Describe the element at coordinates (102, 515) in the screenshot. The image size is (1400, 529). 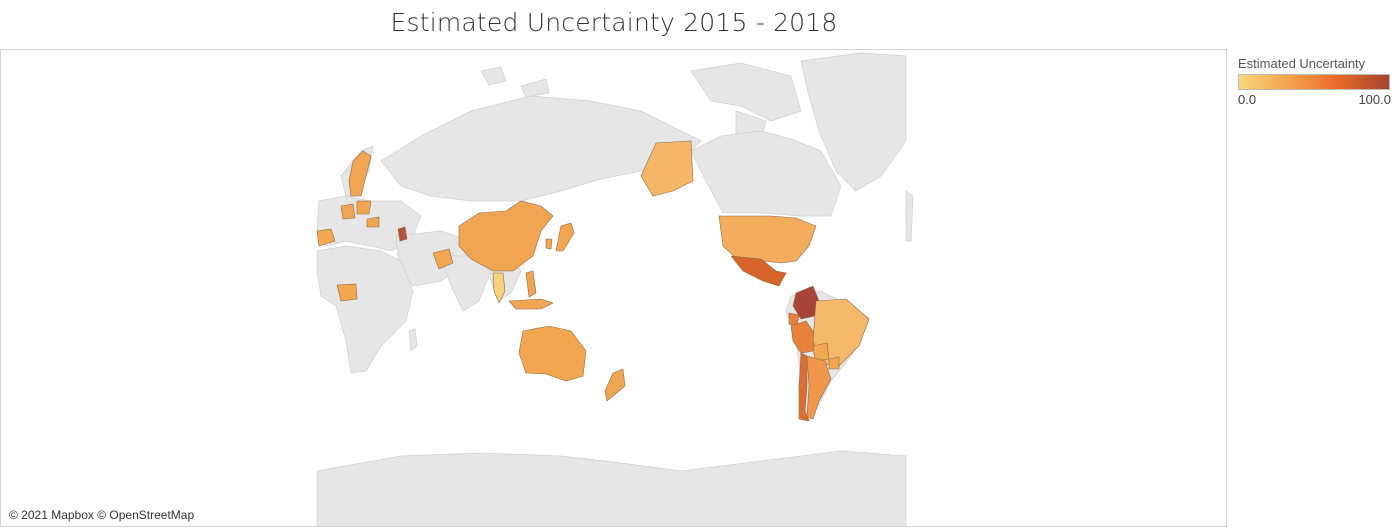
I see `map-attribution: © 2021 Mapbox © OpenStreetMap` at that location.